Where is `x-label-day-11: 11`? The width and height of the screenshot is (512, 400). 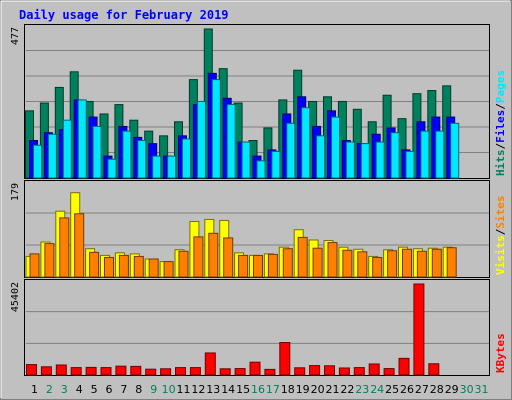 x-label-day-11: 11 is located at coordinates (184, 389).